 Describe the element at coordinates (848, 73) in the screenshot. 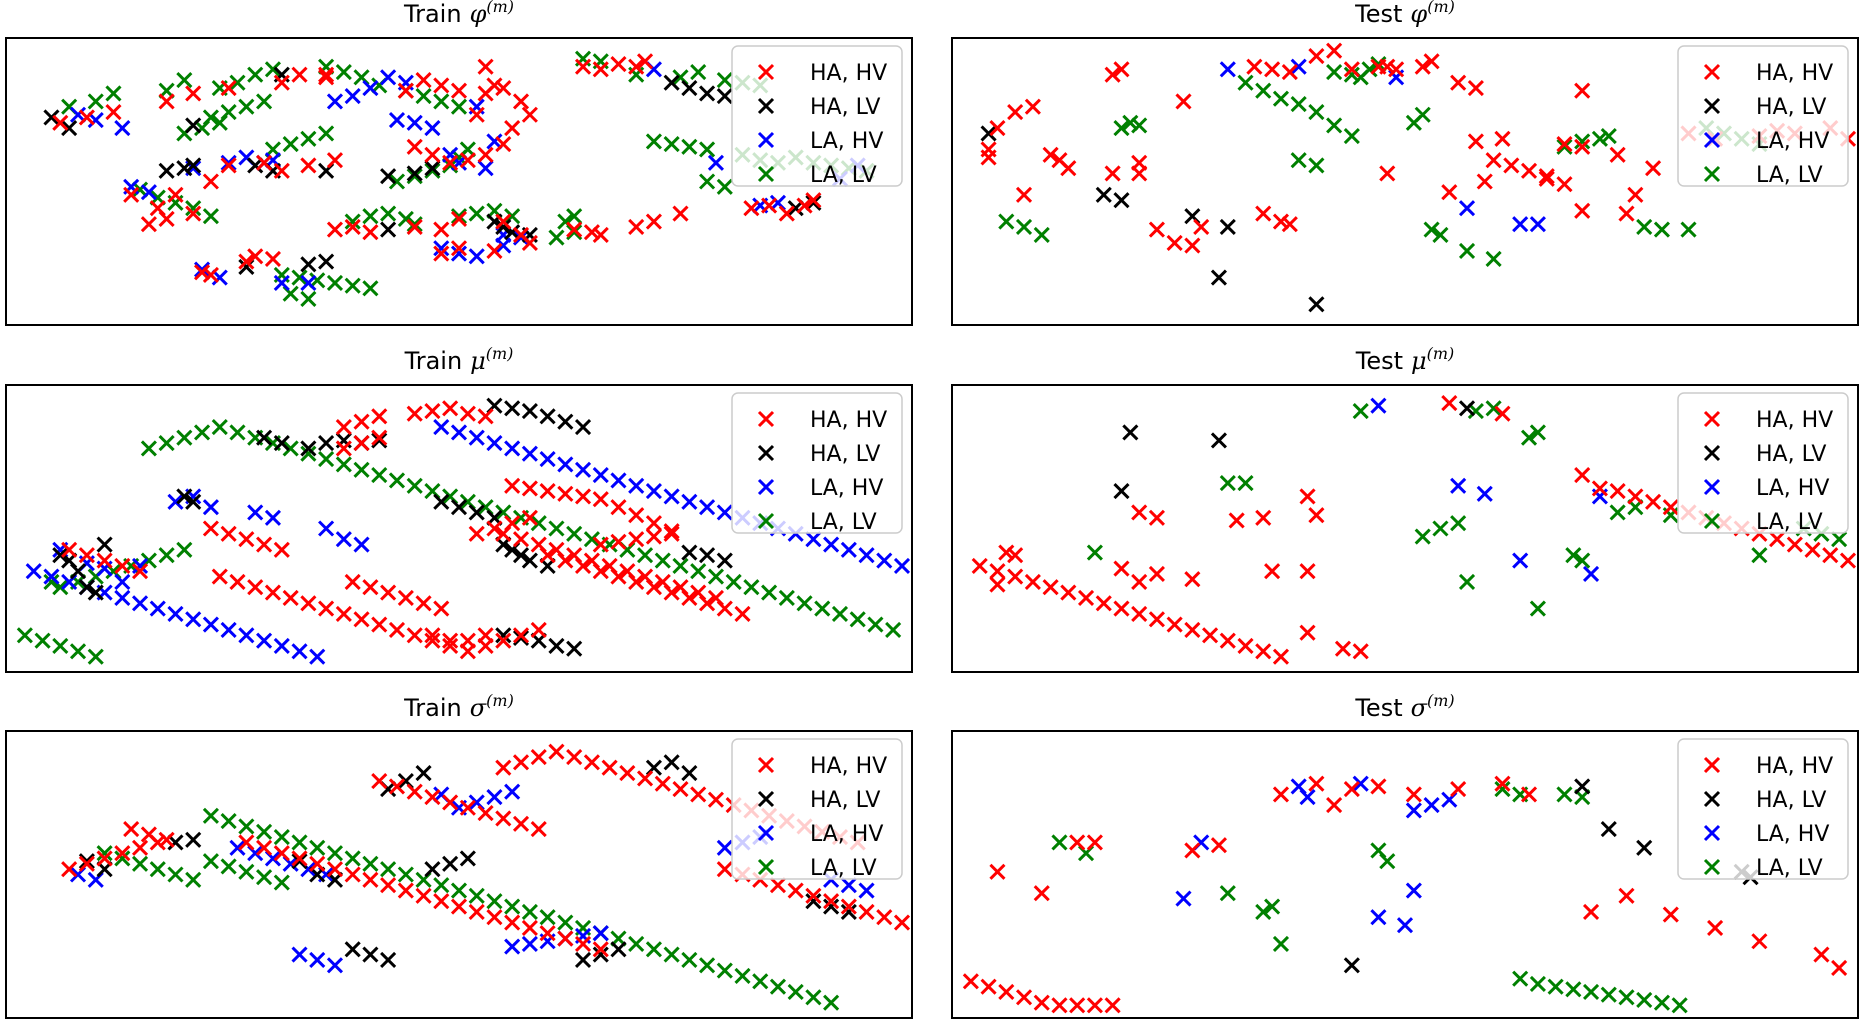

I see `legend-label: HA, HV` at that location.